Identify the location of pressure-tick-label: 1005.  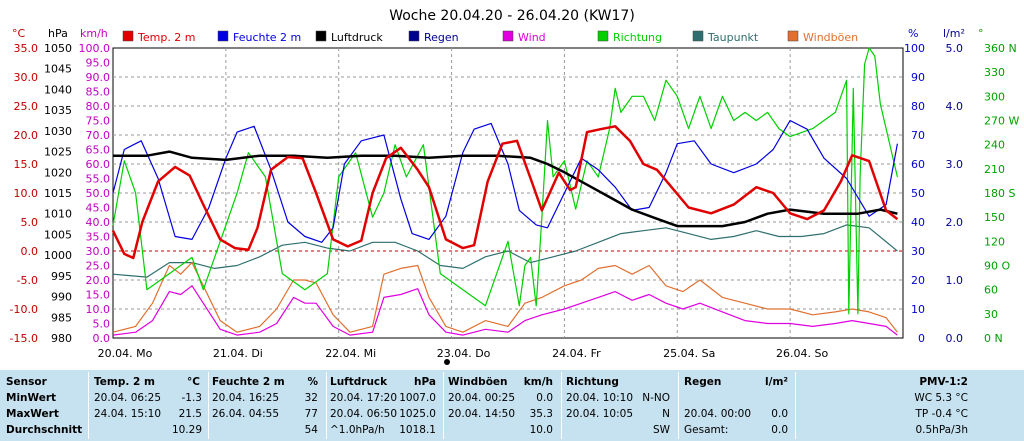
(58, 234).